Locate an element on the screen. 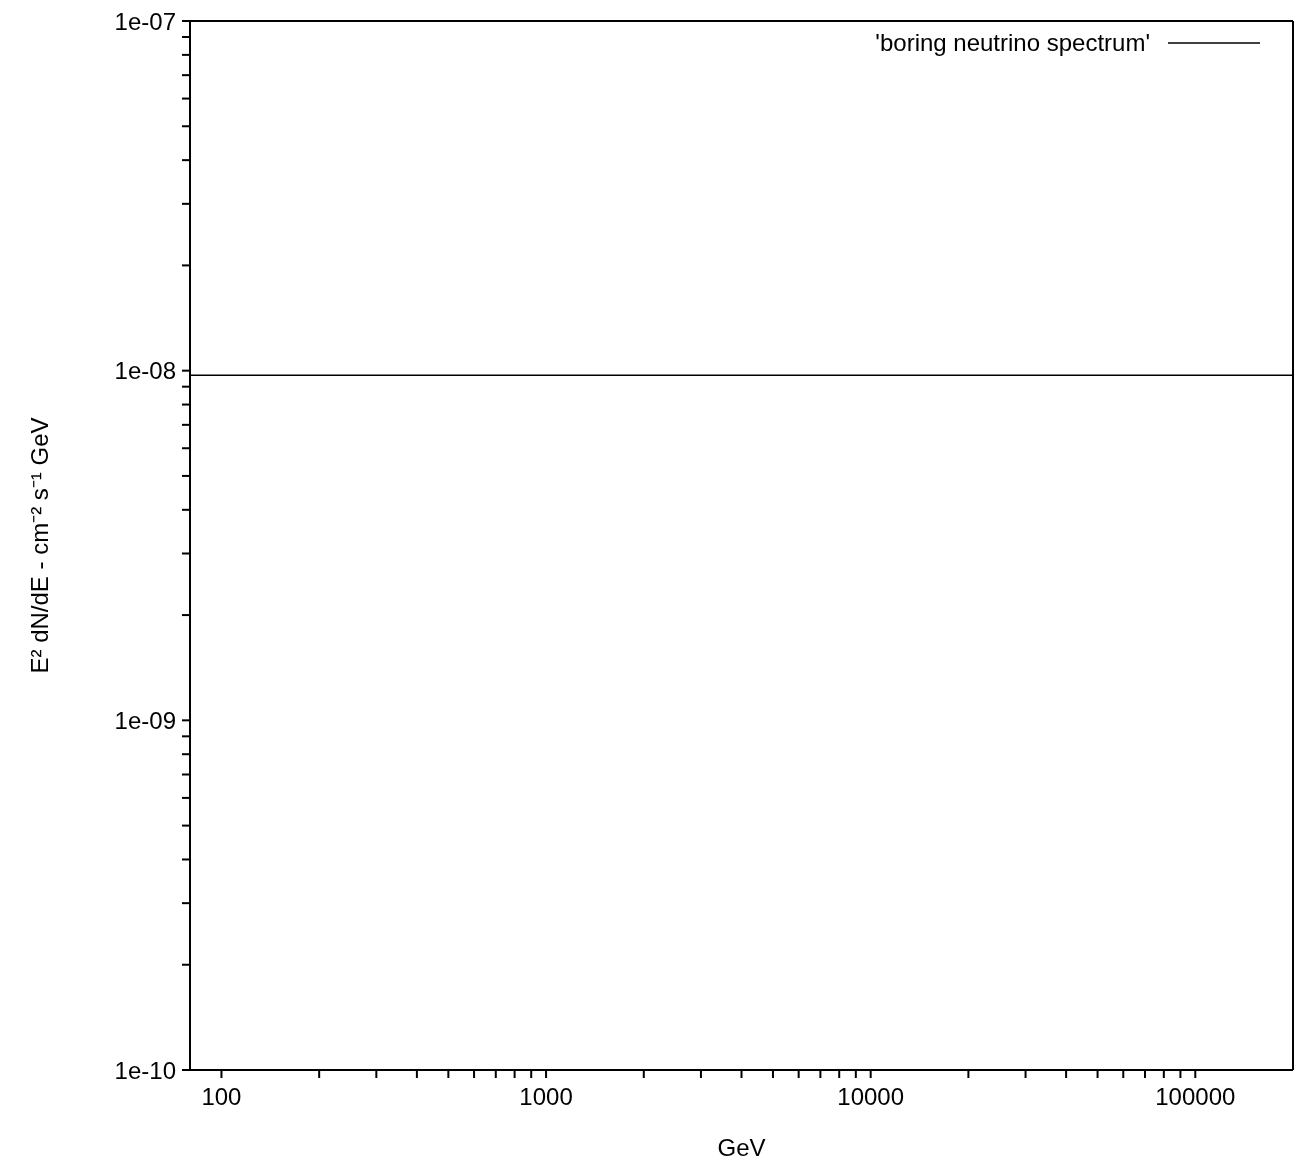 The width and height of the screenshot is (1294, 1169). x-tick-label: 10000 is located at coordinates (871, 1097).